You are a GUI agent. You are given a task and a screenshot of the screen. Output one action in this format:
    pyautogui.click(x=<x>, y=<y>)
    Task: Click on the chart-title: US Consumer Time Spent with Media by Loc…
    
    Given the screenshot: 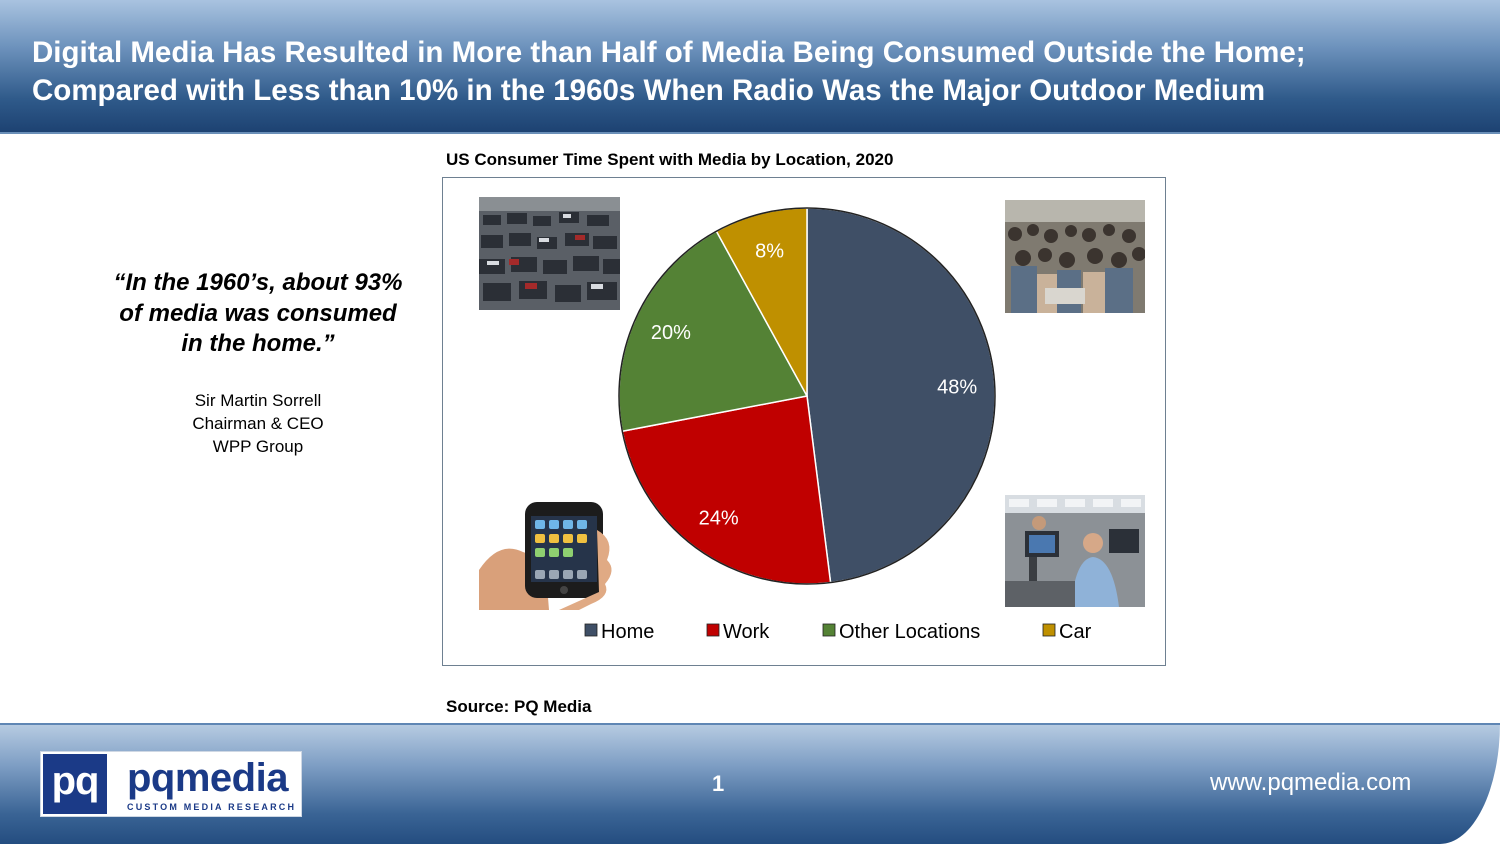 What is the action you would take?
    pyautogui.click(x=670, y=159)
    